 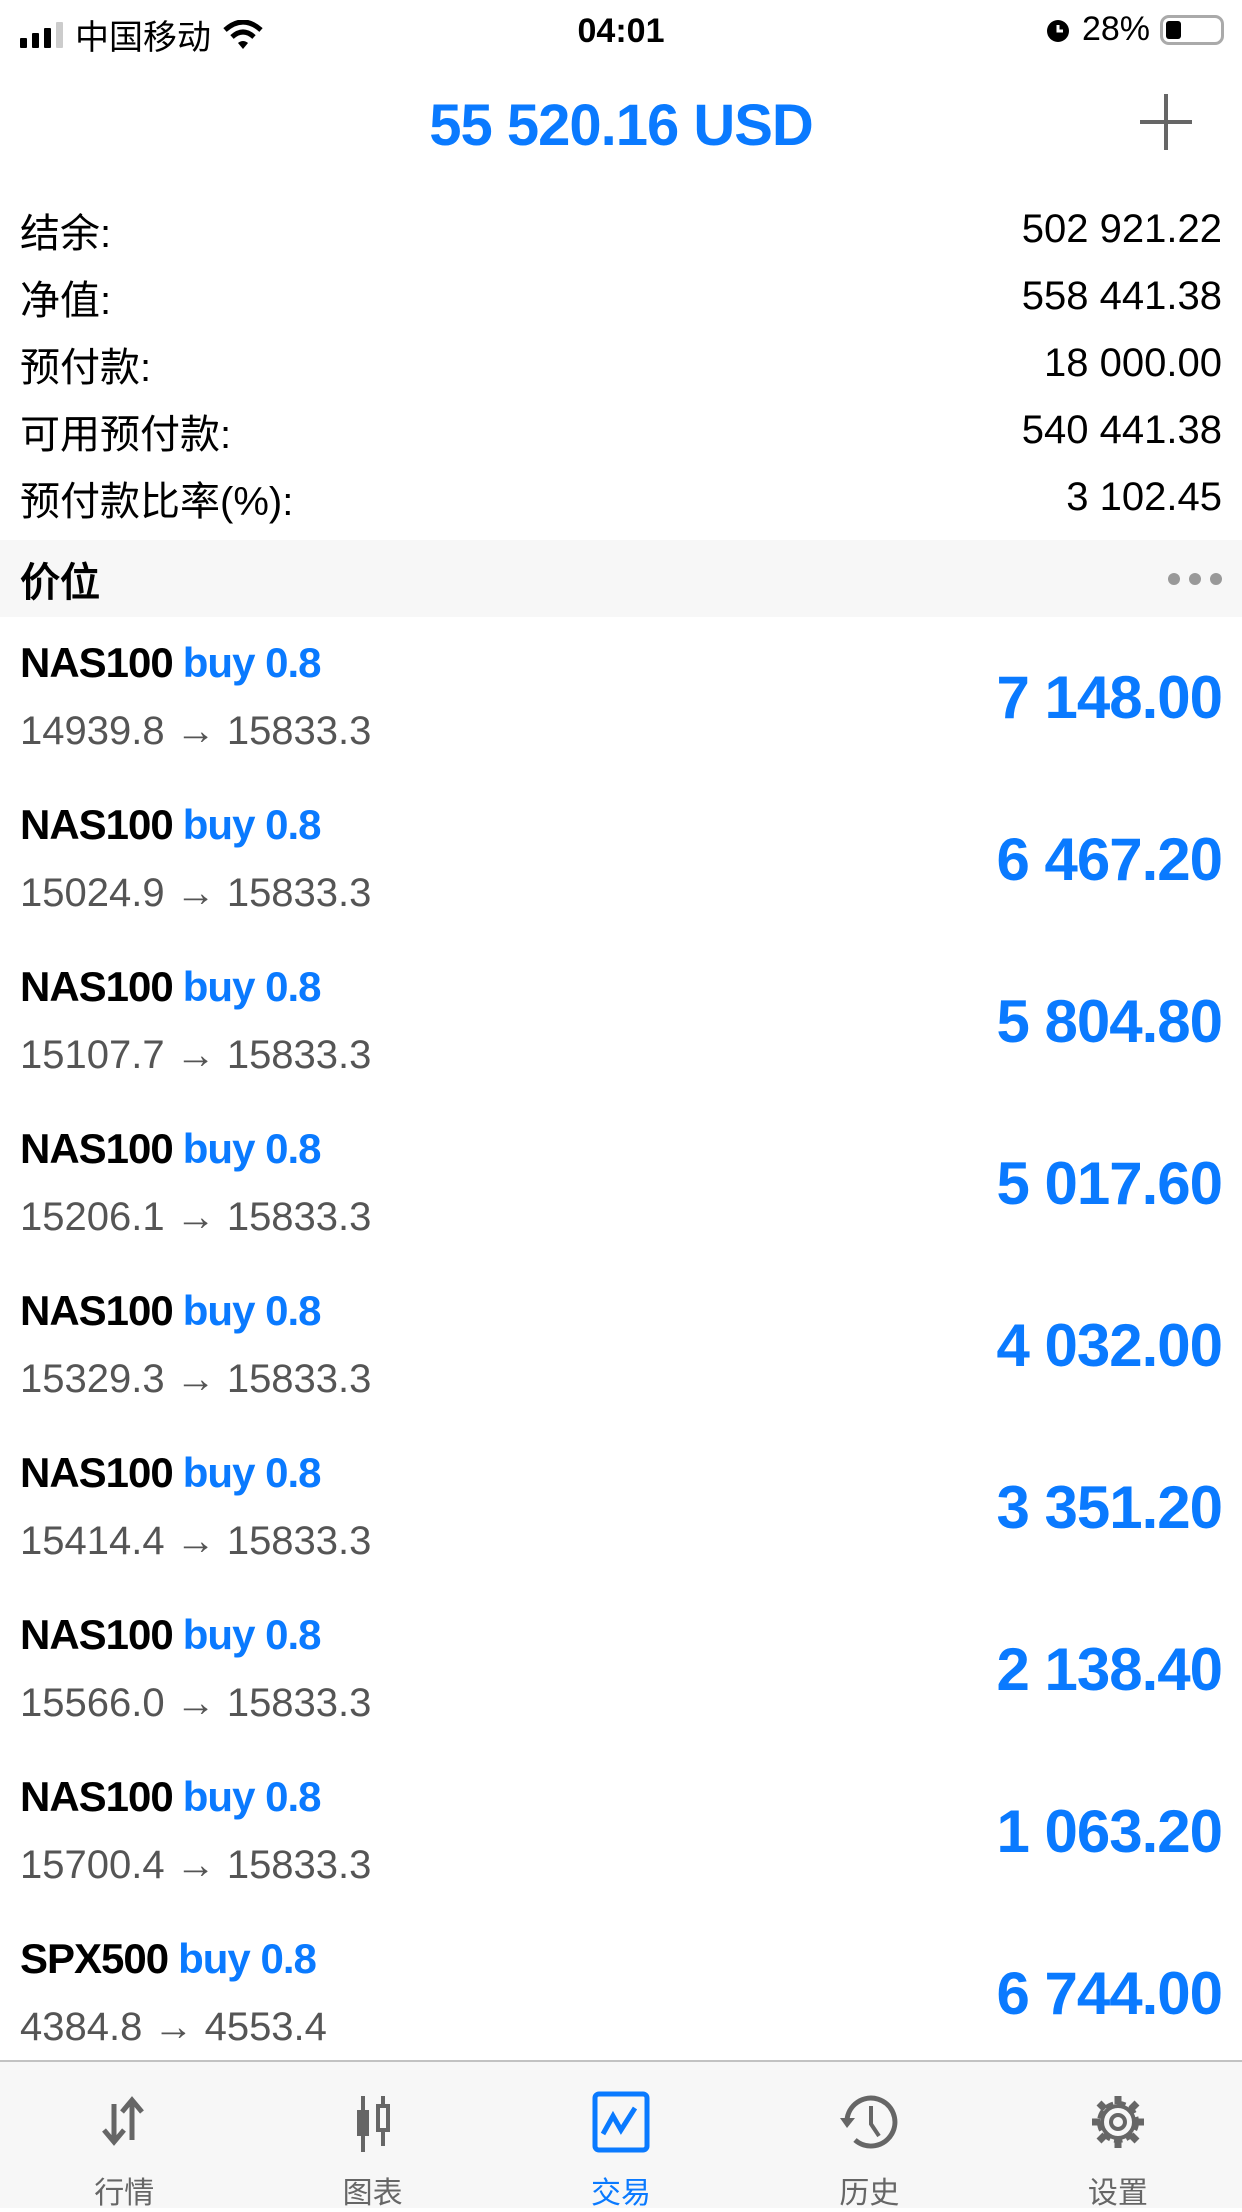 I want to click on position-row: SPX500 buy 0.8 4384.8 → 4553.4 6 744.00, so click(x=621, y=1994).